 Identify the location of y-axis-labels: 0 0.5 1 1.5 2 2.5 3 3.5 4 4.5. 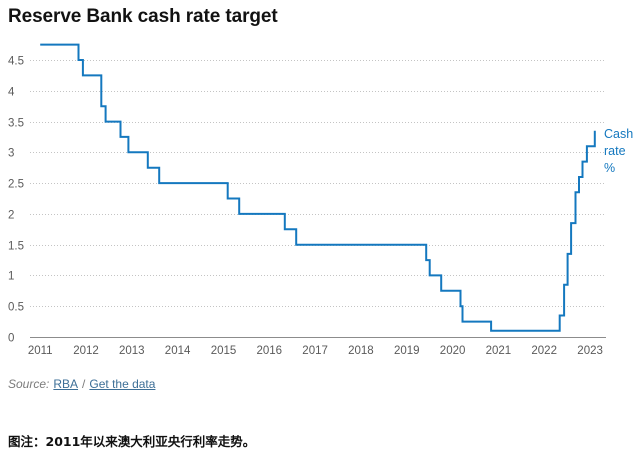
(16, 200).